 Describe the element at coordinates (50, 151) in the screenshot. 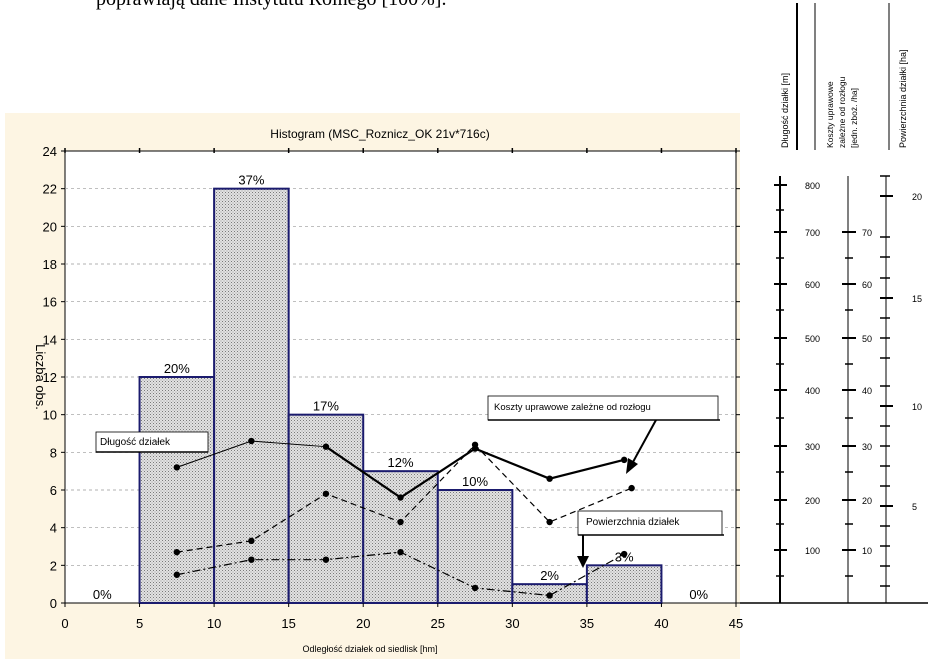

I see `y-tick-label: 24` at that location.